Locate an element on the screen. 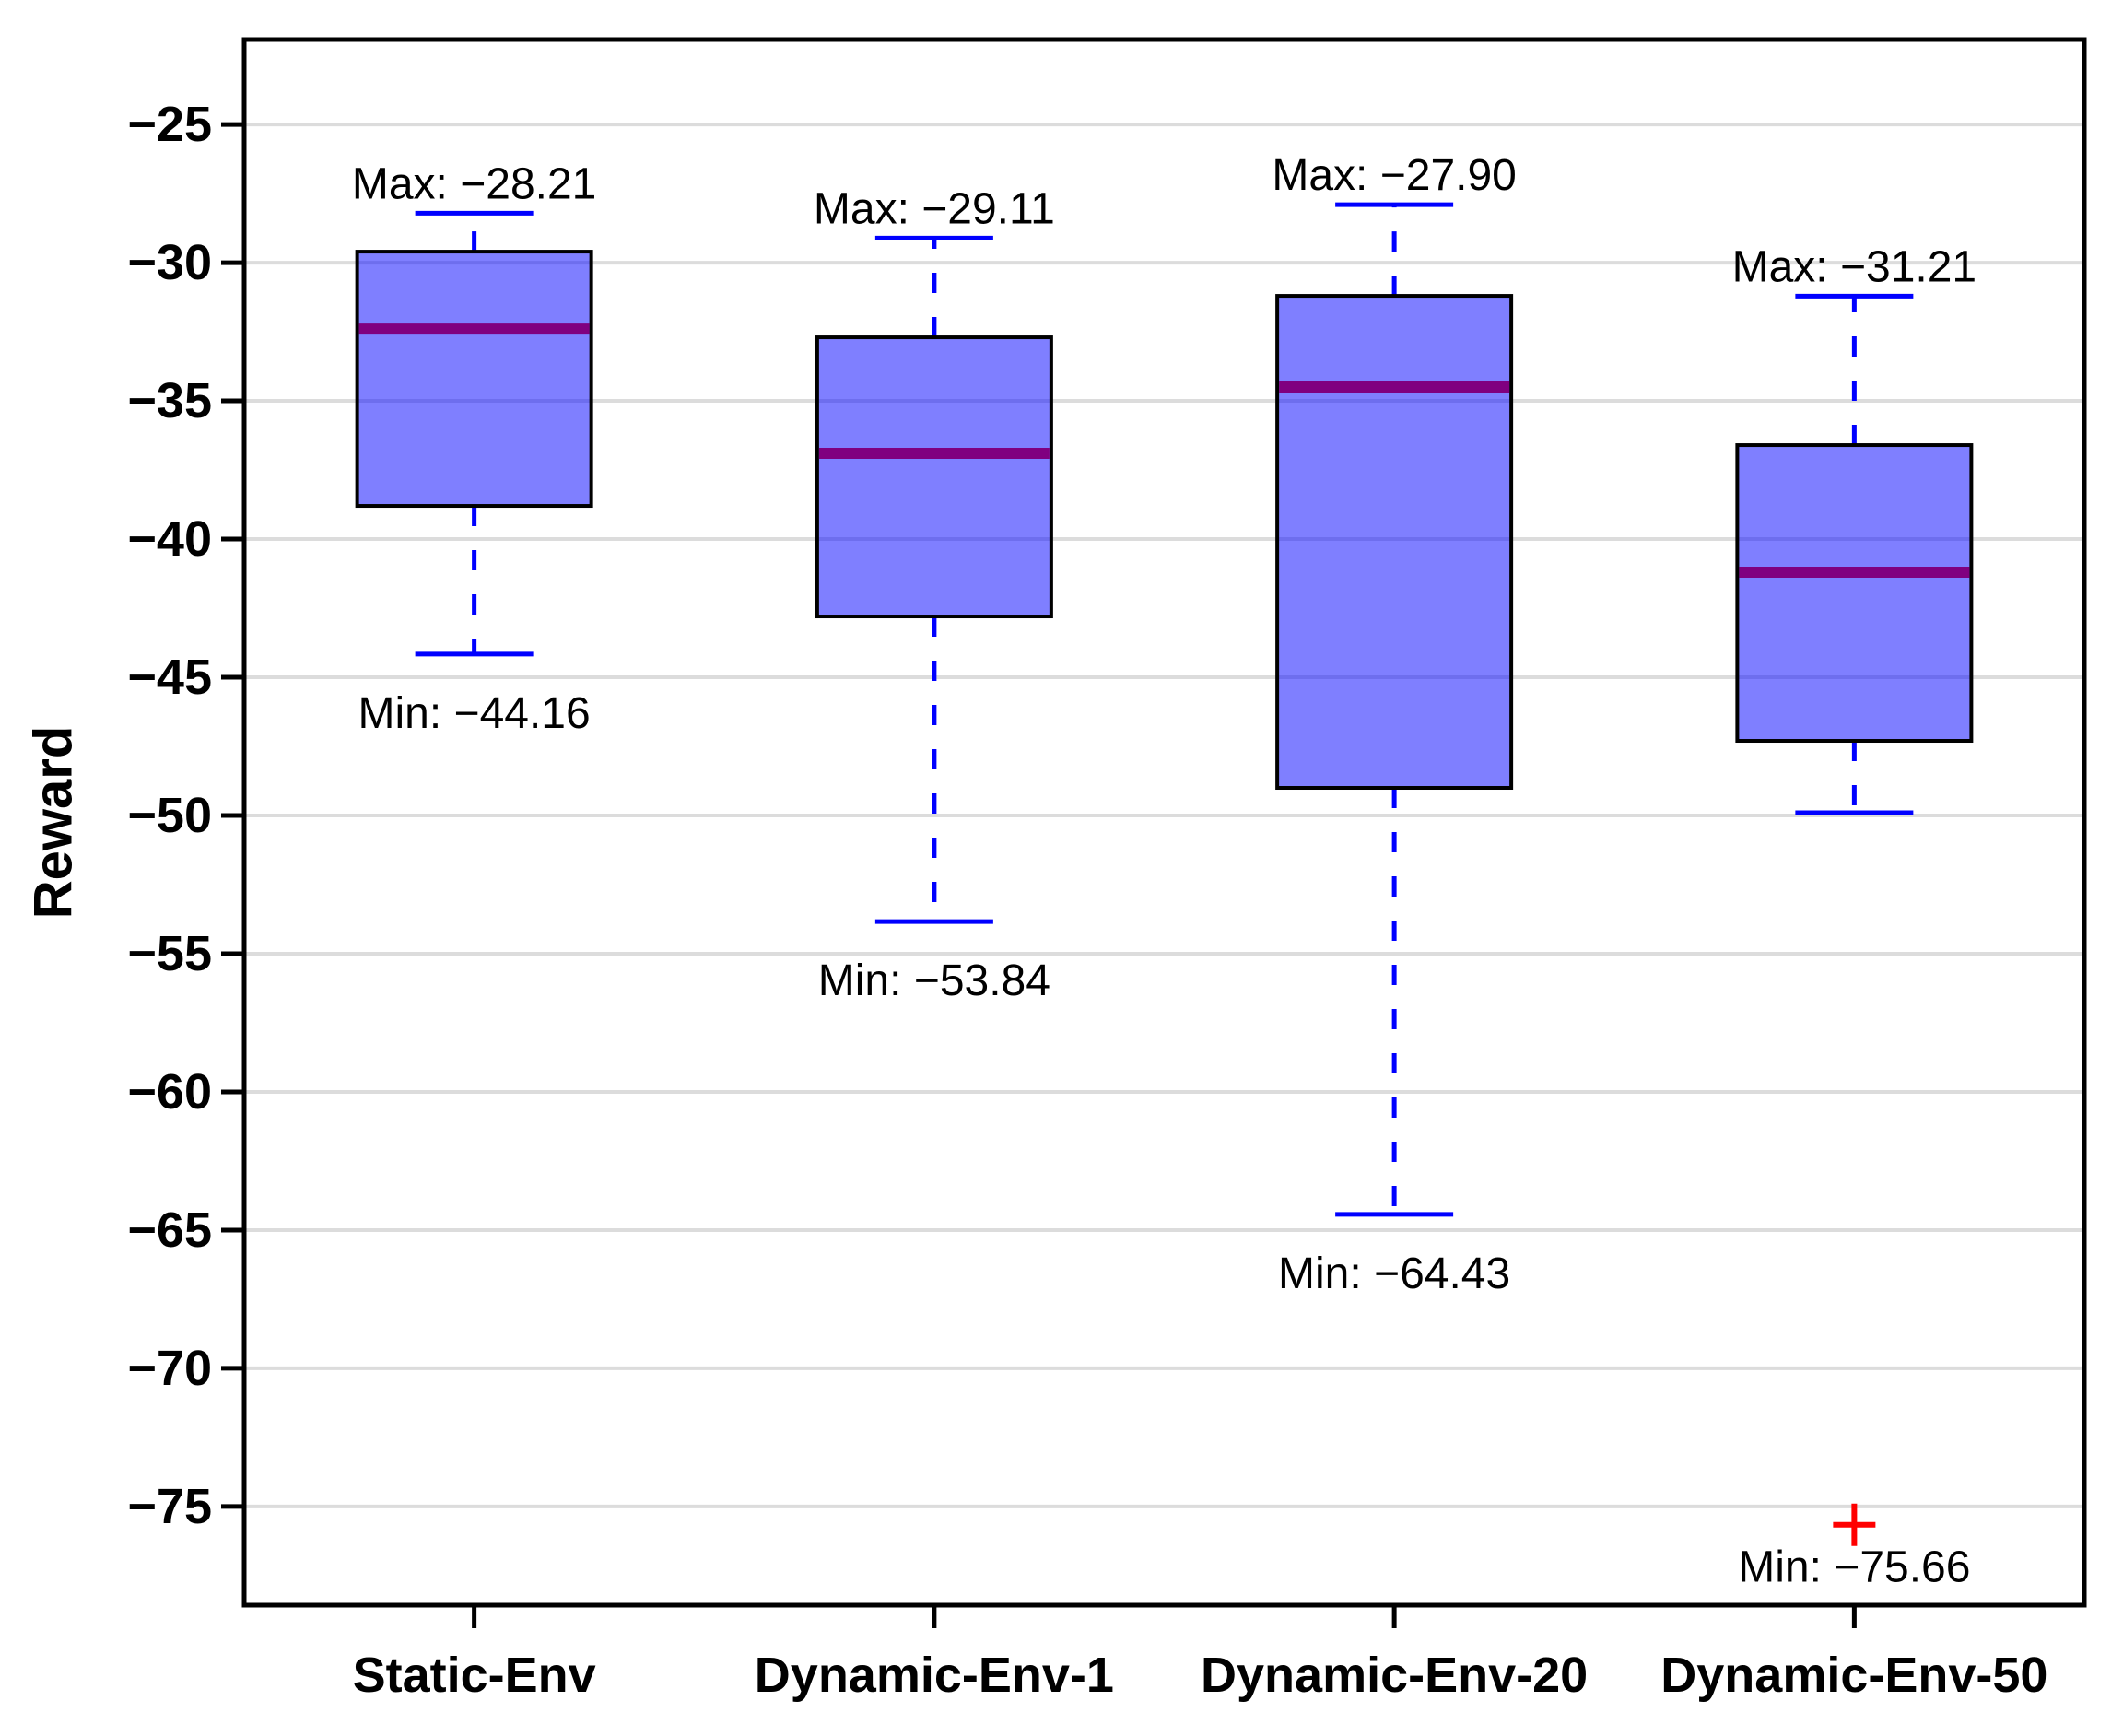 Image resolution: width=2123 pixels, height=1736 pixels. y-axis: −25 −30 −35 −40 −45 −50 −55 −60 −65 −70 −75 is located at coordinates (185, 815).